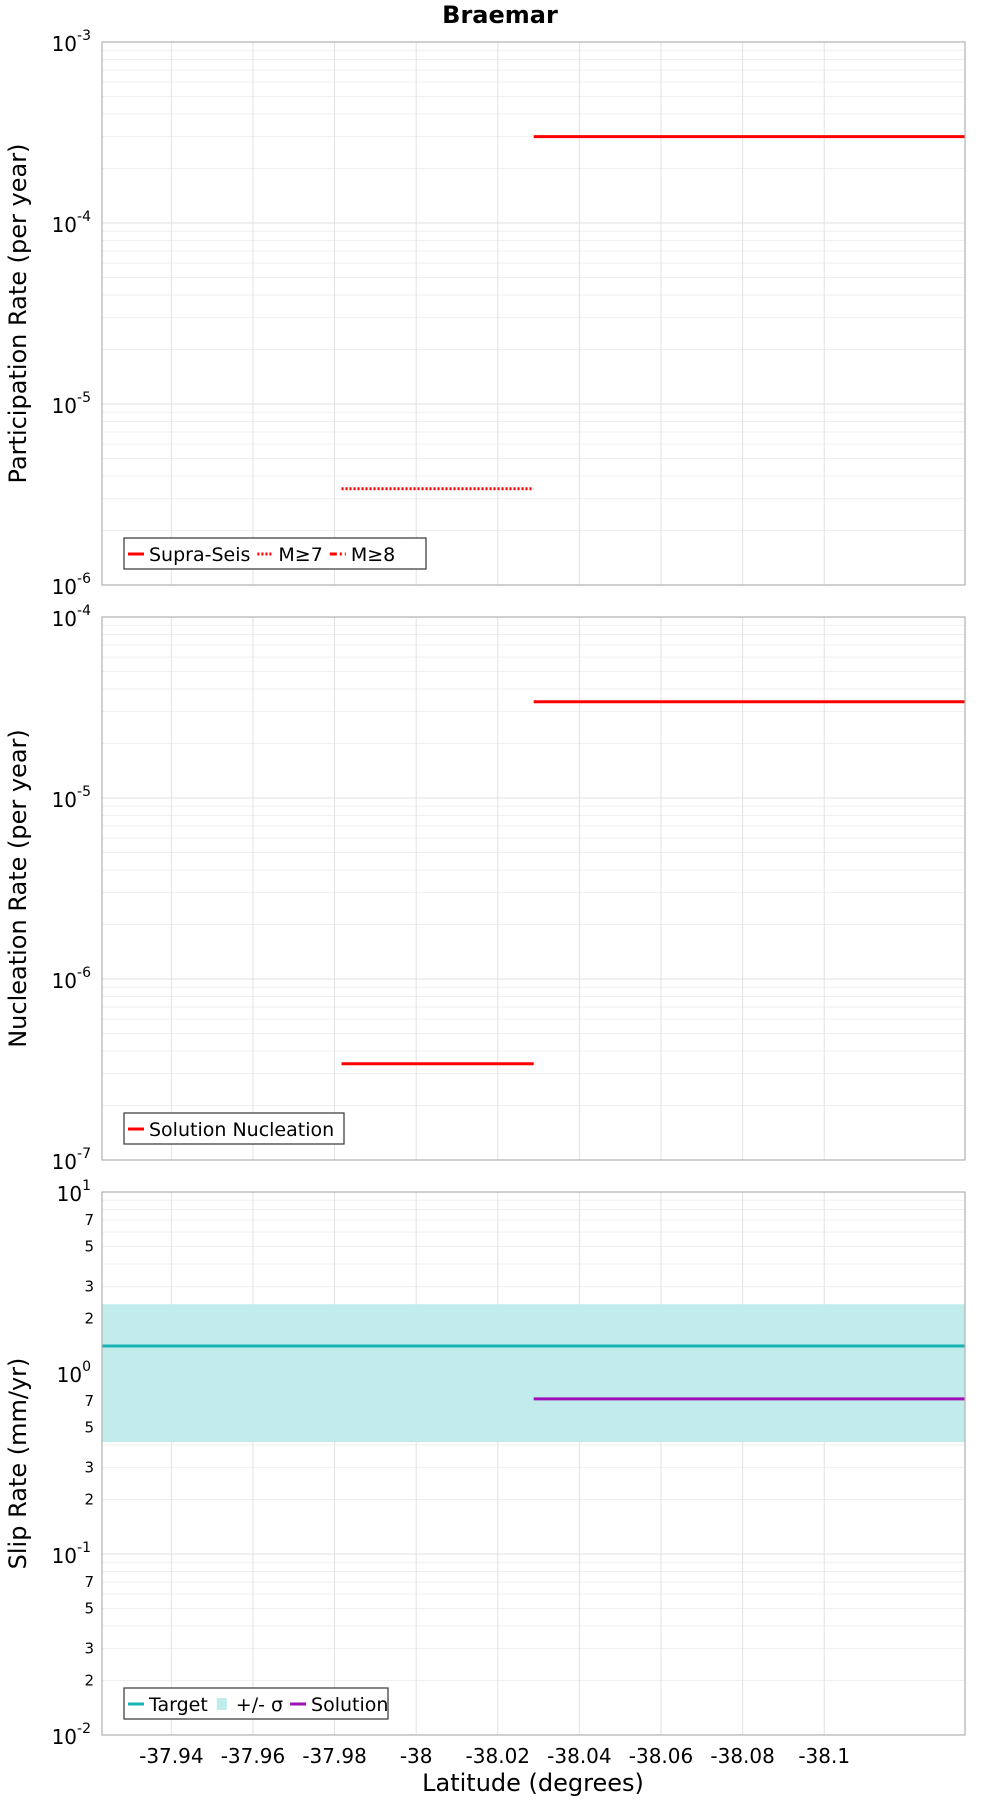 This screenshot has width=1000, height=1804. I want to click on legend-entry-label: Target, so click(178, 1705).